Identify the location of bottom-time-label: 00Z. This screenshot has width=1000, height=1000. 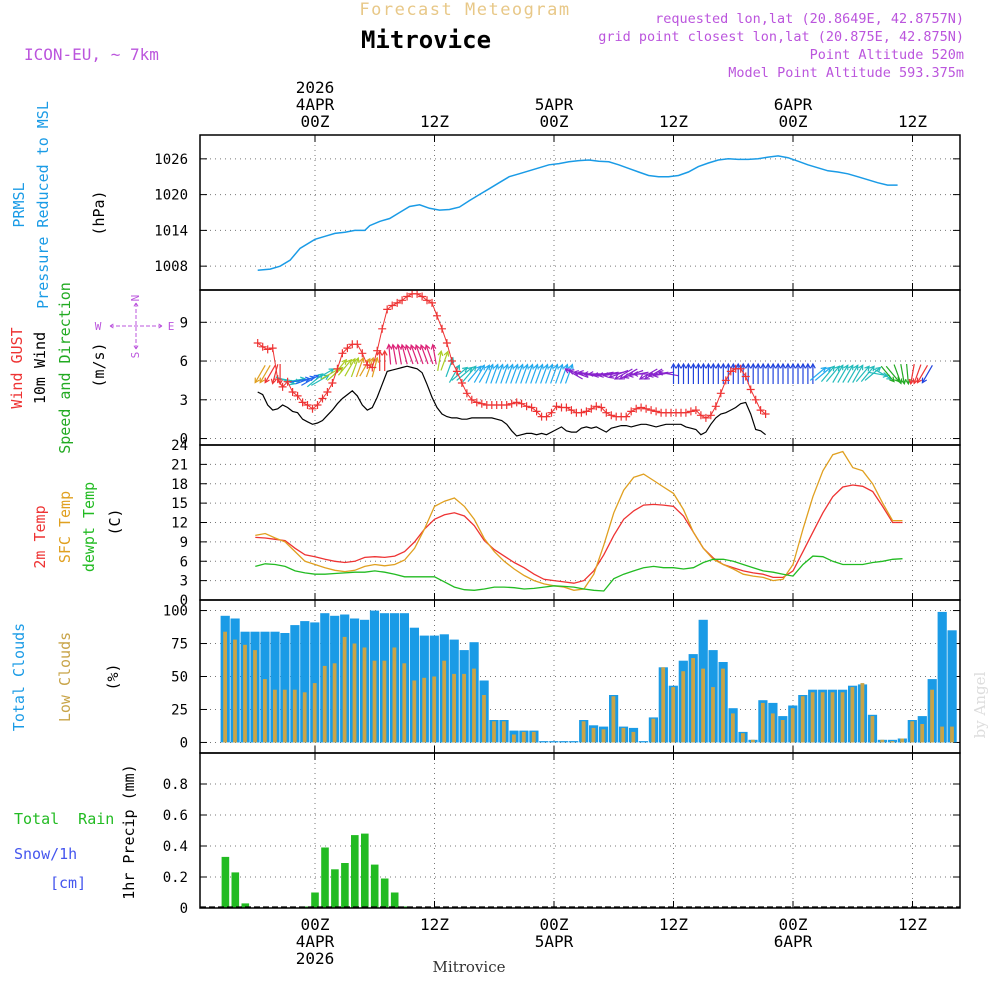
(554, 924).